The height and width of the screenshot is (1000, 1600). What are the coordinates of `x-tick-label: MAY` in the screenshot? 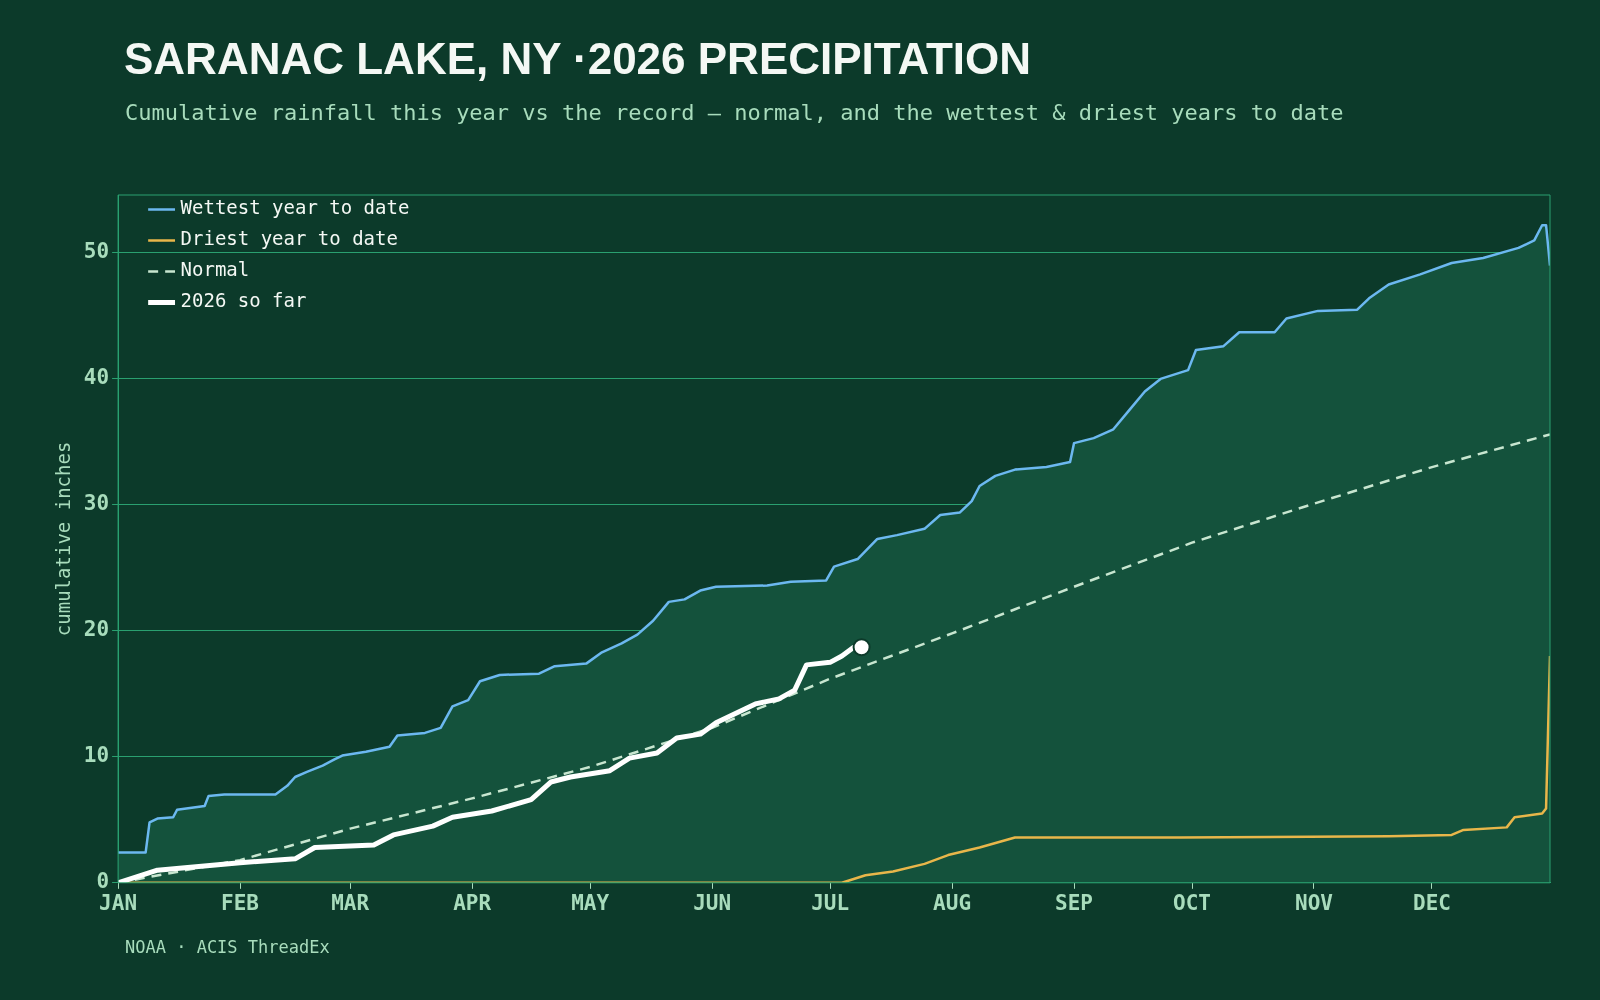 It's located at (590, 902).